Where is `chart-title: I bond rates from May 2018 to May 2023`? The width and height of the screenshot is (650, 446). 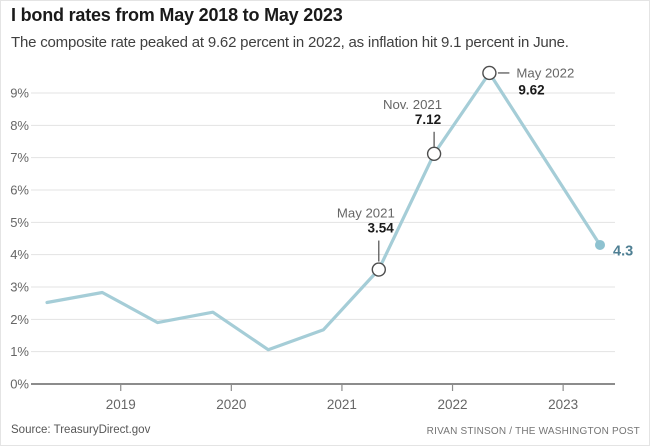
chart-title: I bond rates from May 2018 to May 2023 is located at coordinates (177, 15).